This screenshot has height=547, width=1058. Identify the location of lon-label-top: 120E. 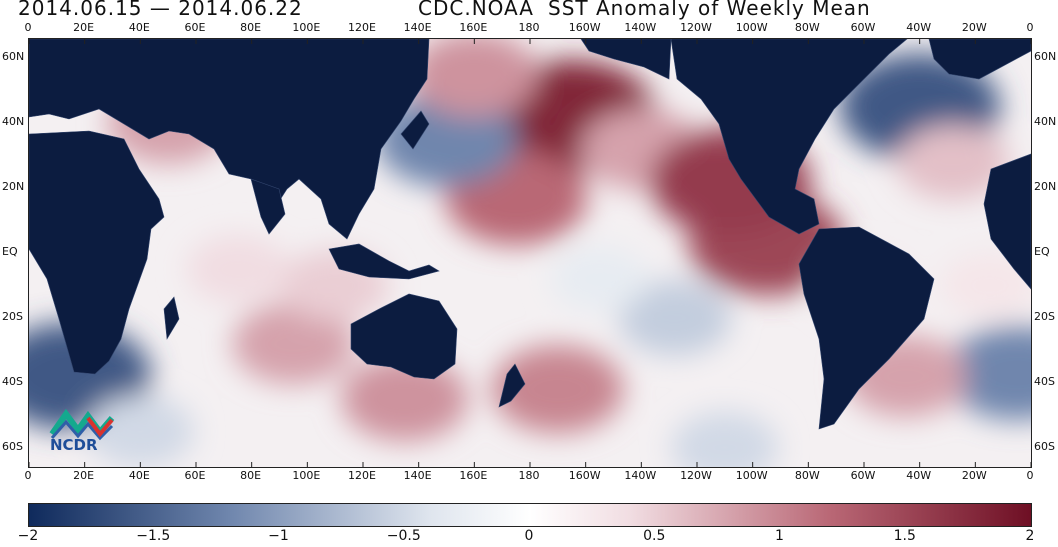
(362, 27).